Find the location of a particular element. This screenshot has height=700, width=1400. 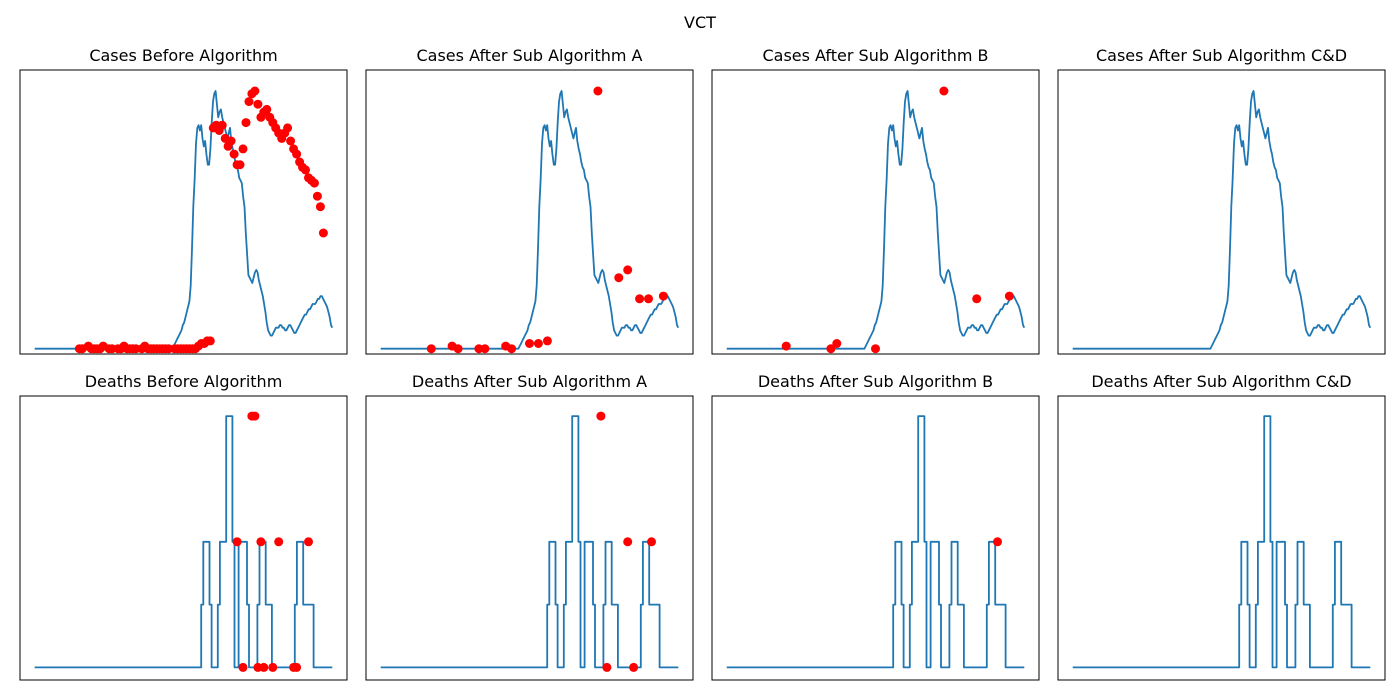

chart-panel-2: Cases After Sub Algorithm A is located at coordinates (529, 200).